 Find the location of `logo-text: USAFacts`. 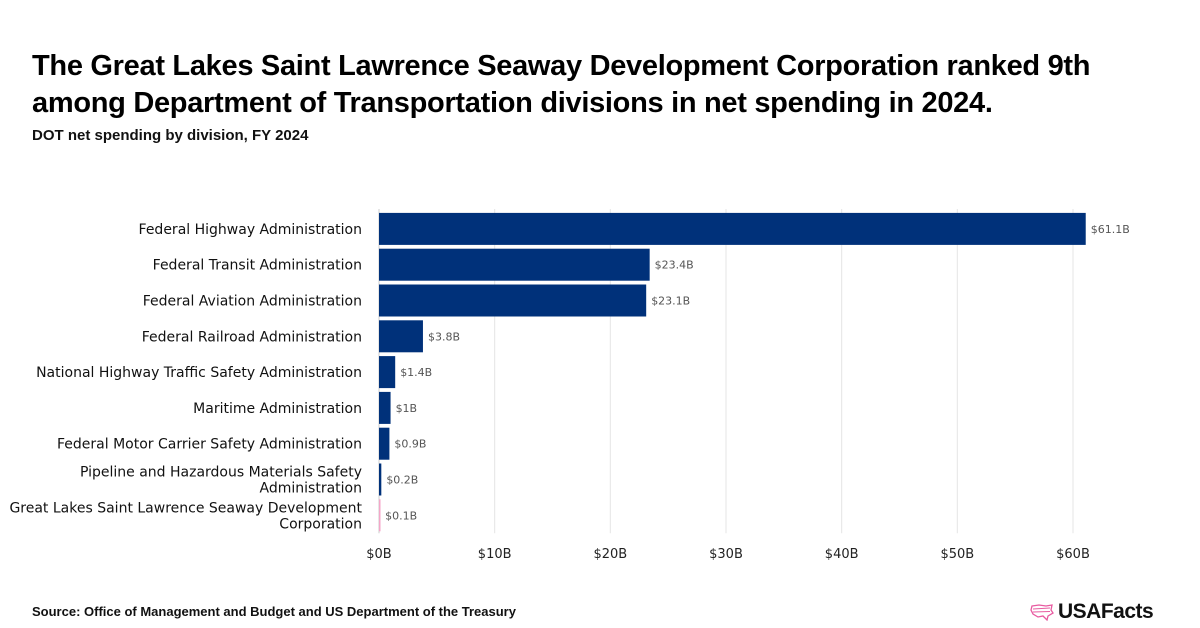

logo-text: USAFacts is located at coordinates (1106, 611).